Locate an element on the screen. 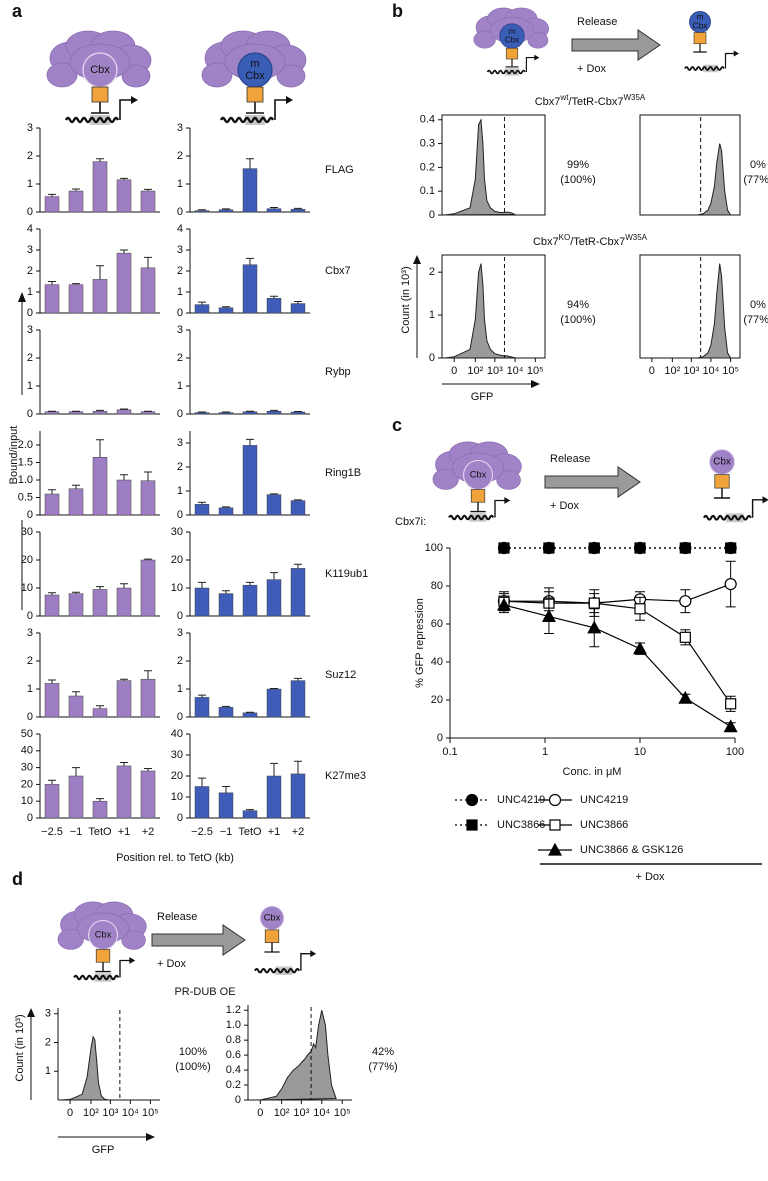 Image resolution: width=768 pixels, height=1181 pixels. y-tick-label: 80 is located at coordinates (437, 586).